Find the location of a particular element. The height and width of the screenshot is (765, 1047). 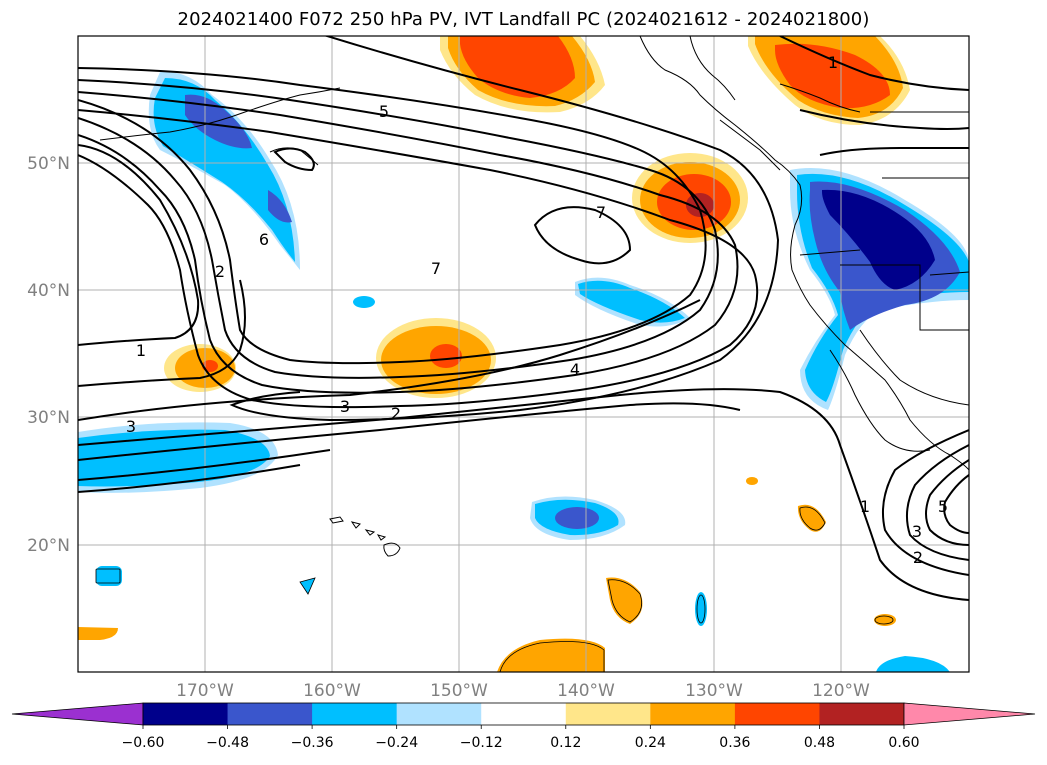

shade-neg-small is located at coordinates (364, 302).